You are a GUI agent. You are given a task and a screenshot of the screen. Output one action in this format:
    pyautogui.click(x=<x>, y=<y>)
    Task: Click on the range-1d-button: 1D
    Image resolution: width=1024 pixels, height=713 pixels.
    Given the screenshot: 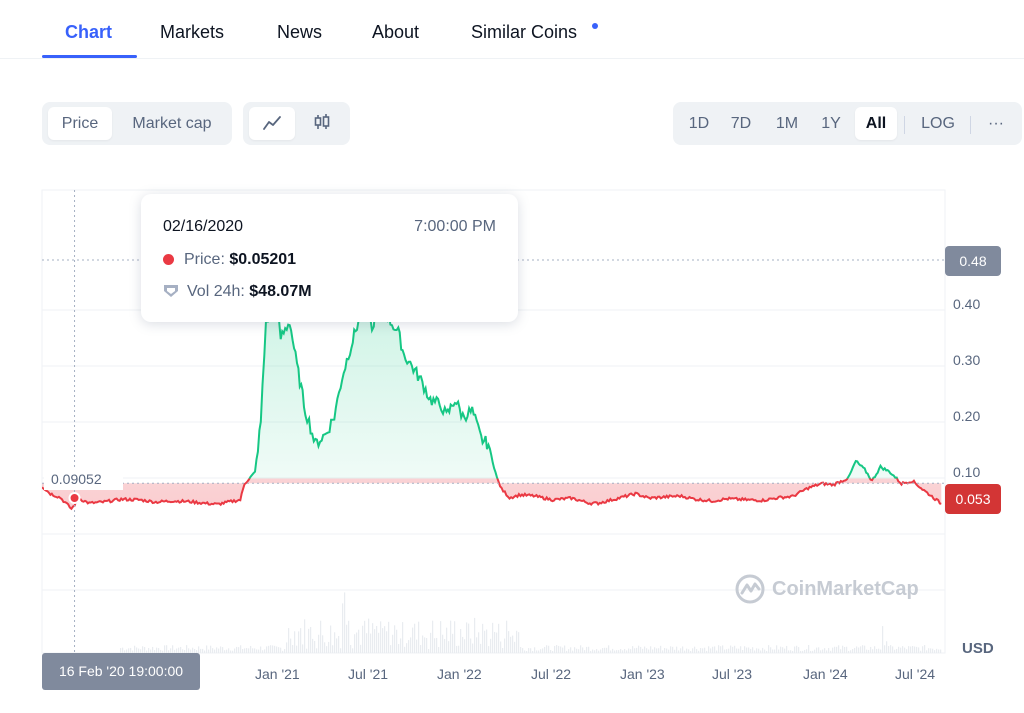 What is the action you would take?
    pyautogui.click(x=699, y=123)
    